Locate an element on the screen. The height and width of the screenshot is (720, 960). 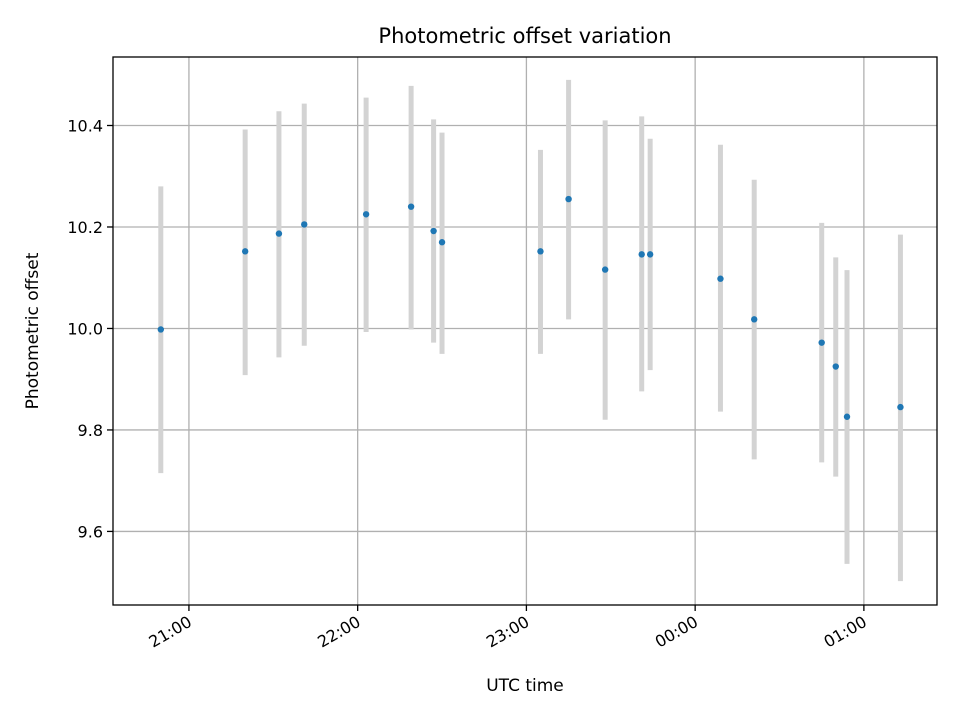
y-axis-ticks: 9.6 9.8 10.0 10.2 10.4 is located at coordinates (90, 329).